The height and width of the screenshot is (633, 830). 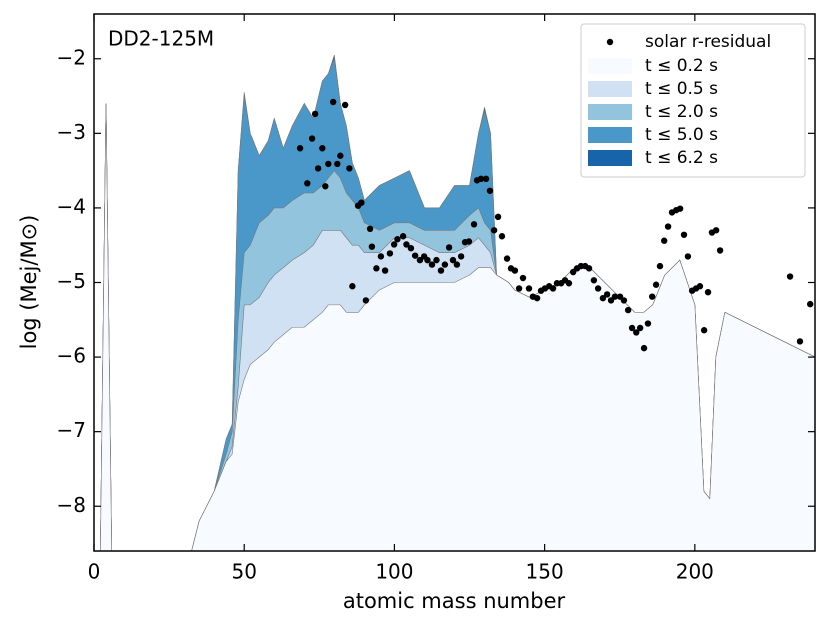 I want to click on legend-label: t ≤ 2.0 s, so click(x=681, y=112).